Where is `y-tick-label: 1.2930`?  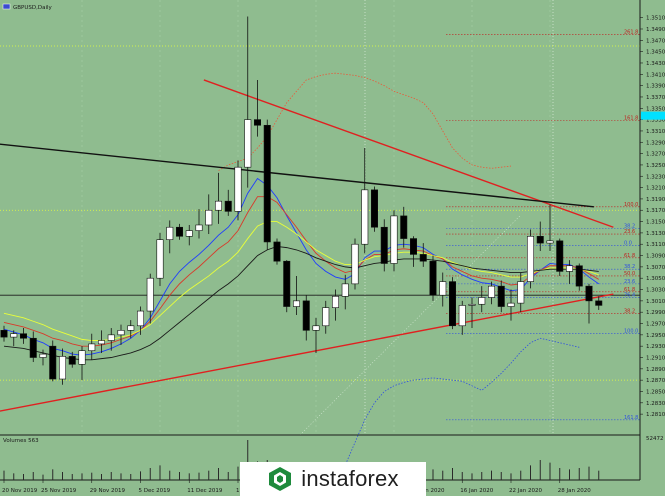
y-tick-label: 1.2930 is located at coordinates (655, 347).